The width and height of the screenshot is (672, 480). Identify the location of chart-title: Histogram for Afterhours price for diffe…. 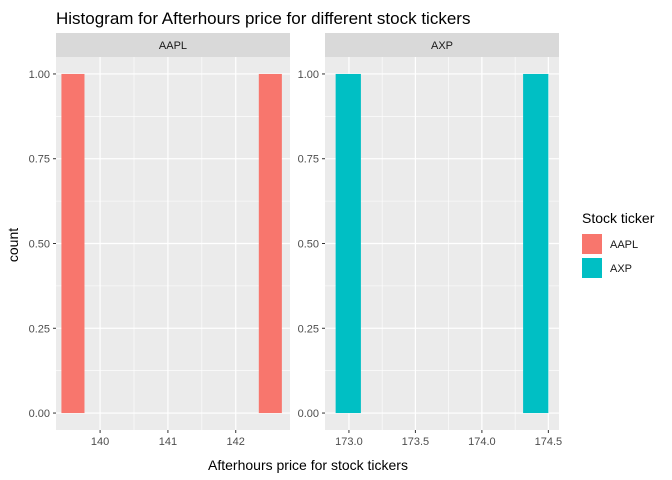
(263, 18).